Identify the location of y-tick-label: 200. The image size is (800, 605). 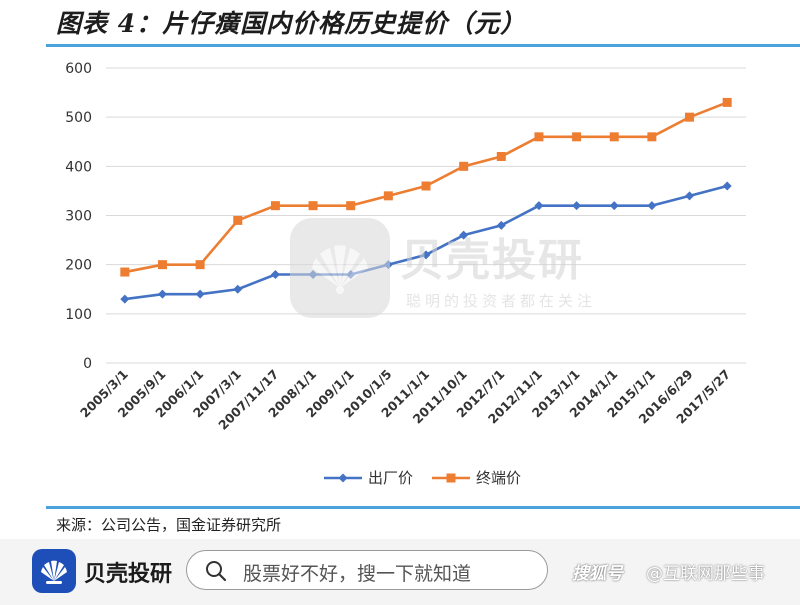
(78, 266).